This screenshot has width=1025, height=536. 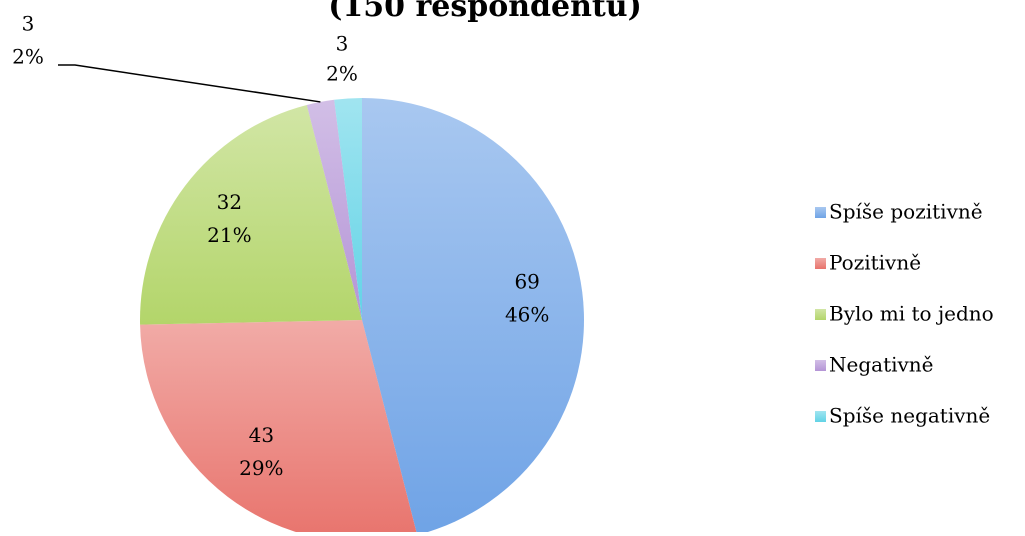 What do you see at coordinates (229, 235) in the screenshot?
I see `percent-label: 21%` at bounding box center [229, 235].